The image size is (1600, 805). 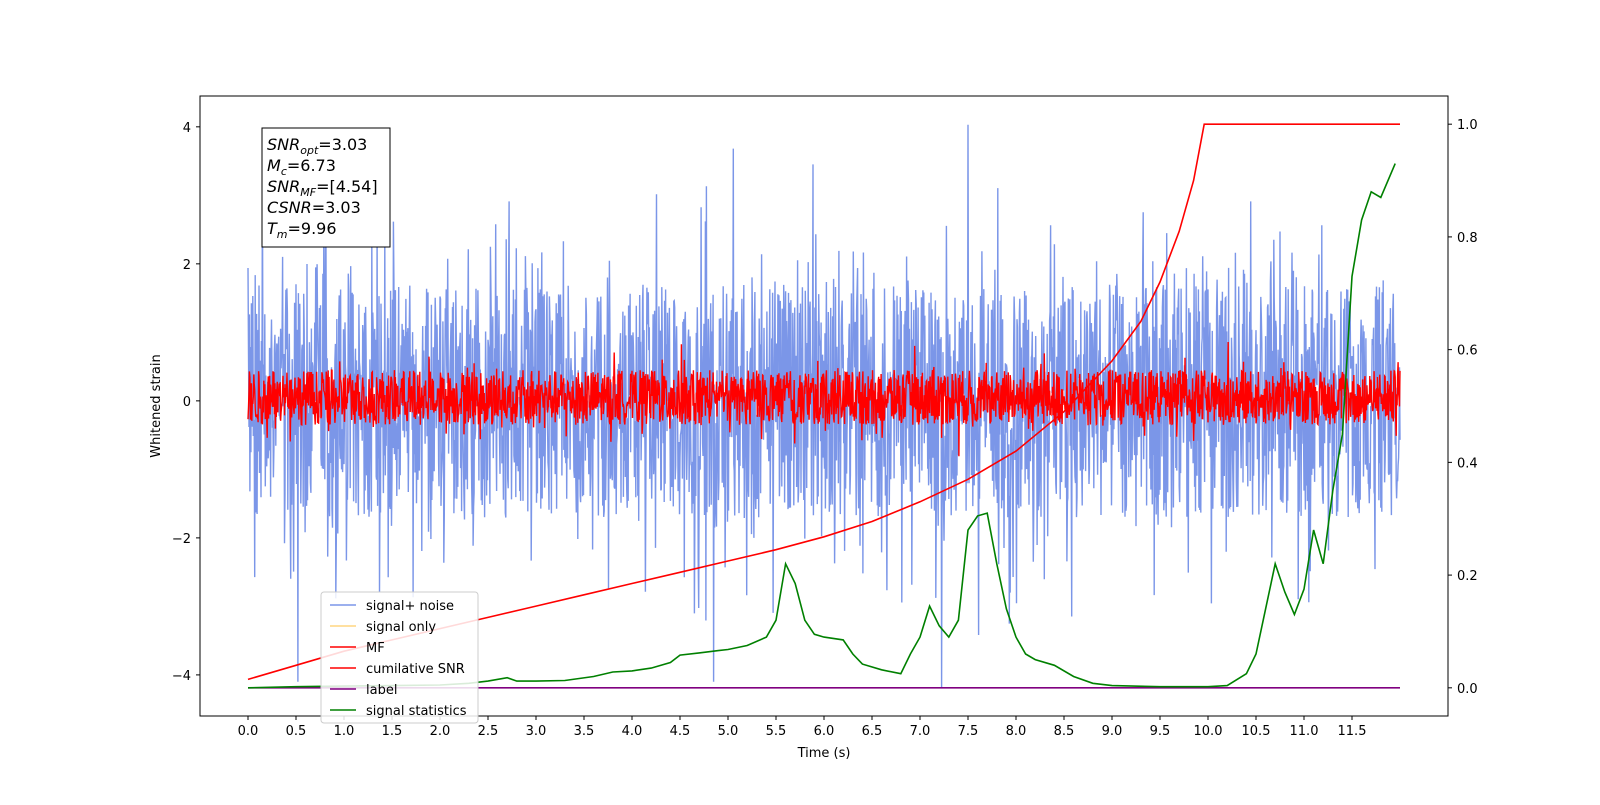 I want to click on legend-entry: signal+ noise, so click(x=410, y=606).